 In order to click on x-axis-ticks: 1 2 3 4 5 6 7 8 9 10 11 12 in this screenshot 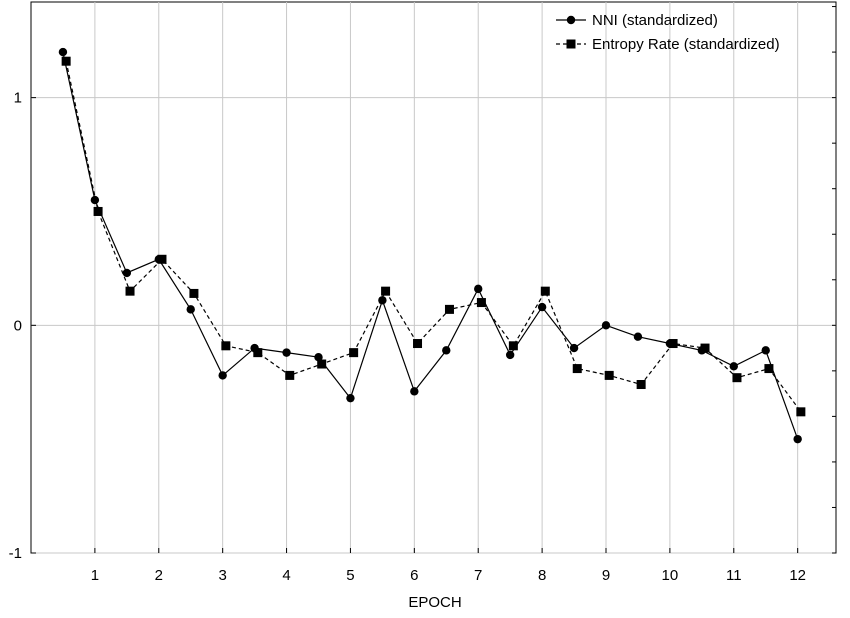, I will do `click(448, 566)`.